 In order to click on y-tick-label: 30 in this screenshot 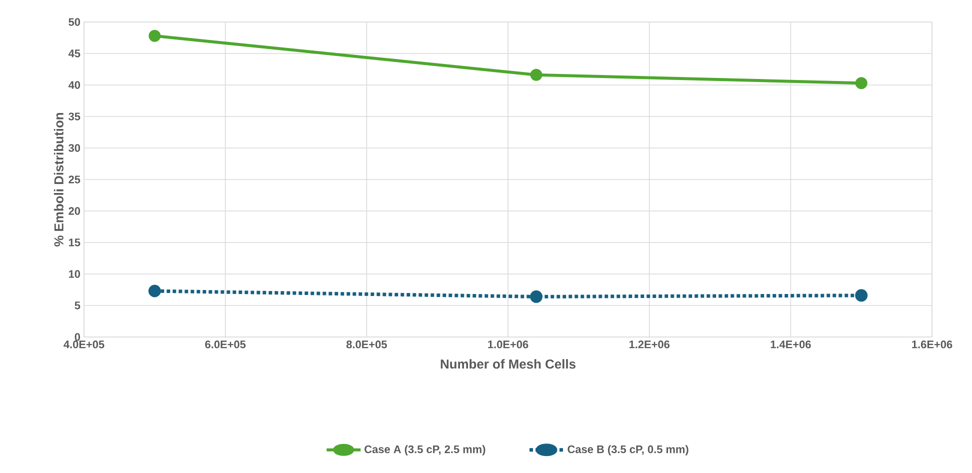, I will do `click(74, 148)`.